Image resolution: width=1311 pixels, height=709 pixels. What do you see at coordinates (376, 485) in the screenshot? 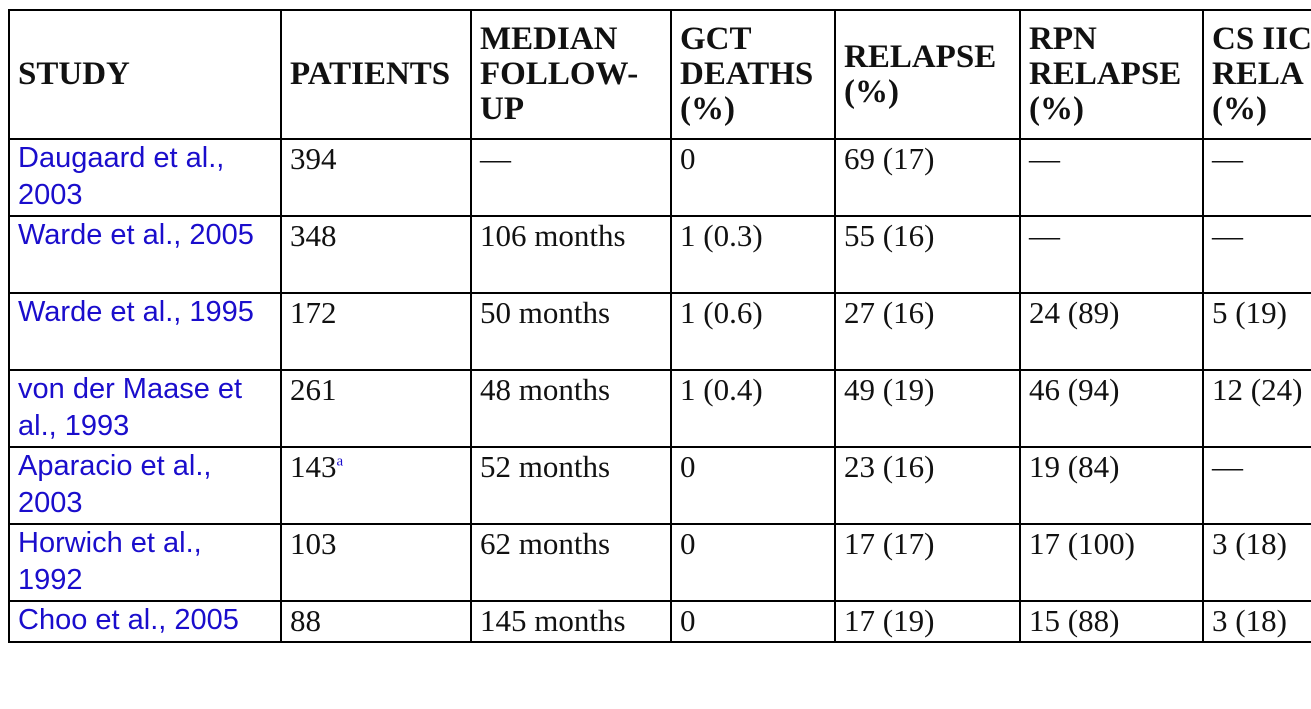
I see `patients-cell: 143a` at bounding box center [376, 485].